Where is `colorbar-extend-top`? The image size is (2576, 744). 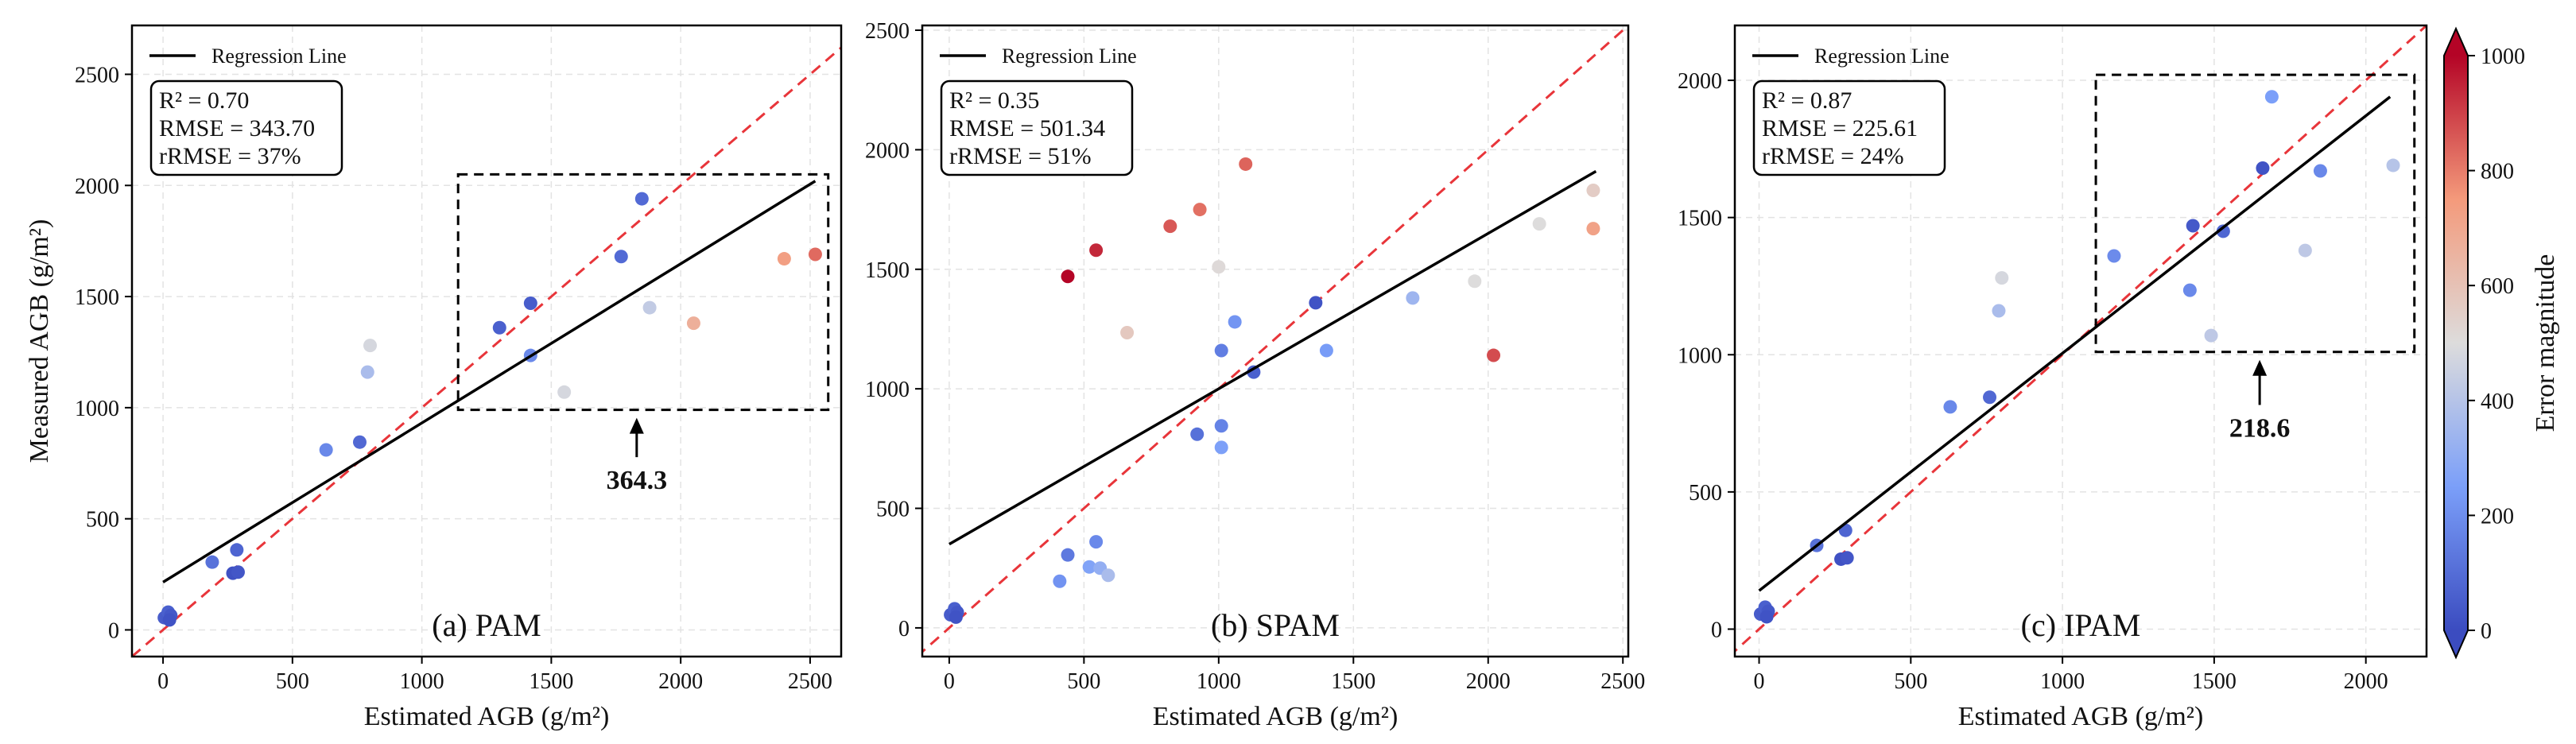 colorbar-extend-top is located at coordinates (2456, 42).